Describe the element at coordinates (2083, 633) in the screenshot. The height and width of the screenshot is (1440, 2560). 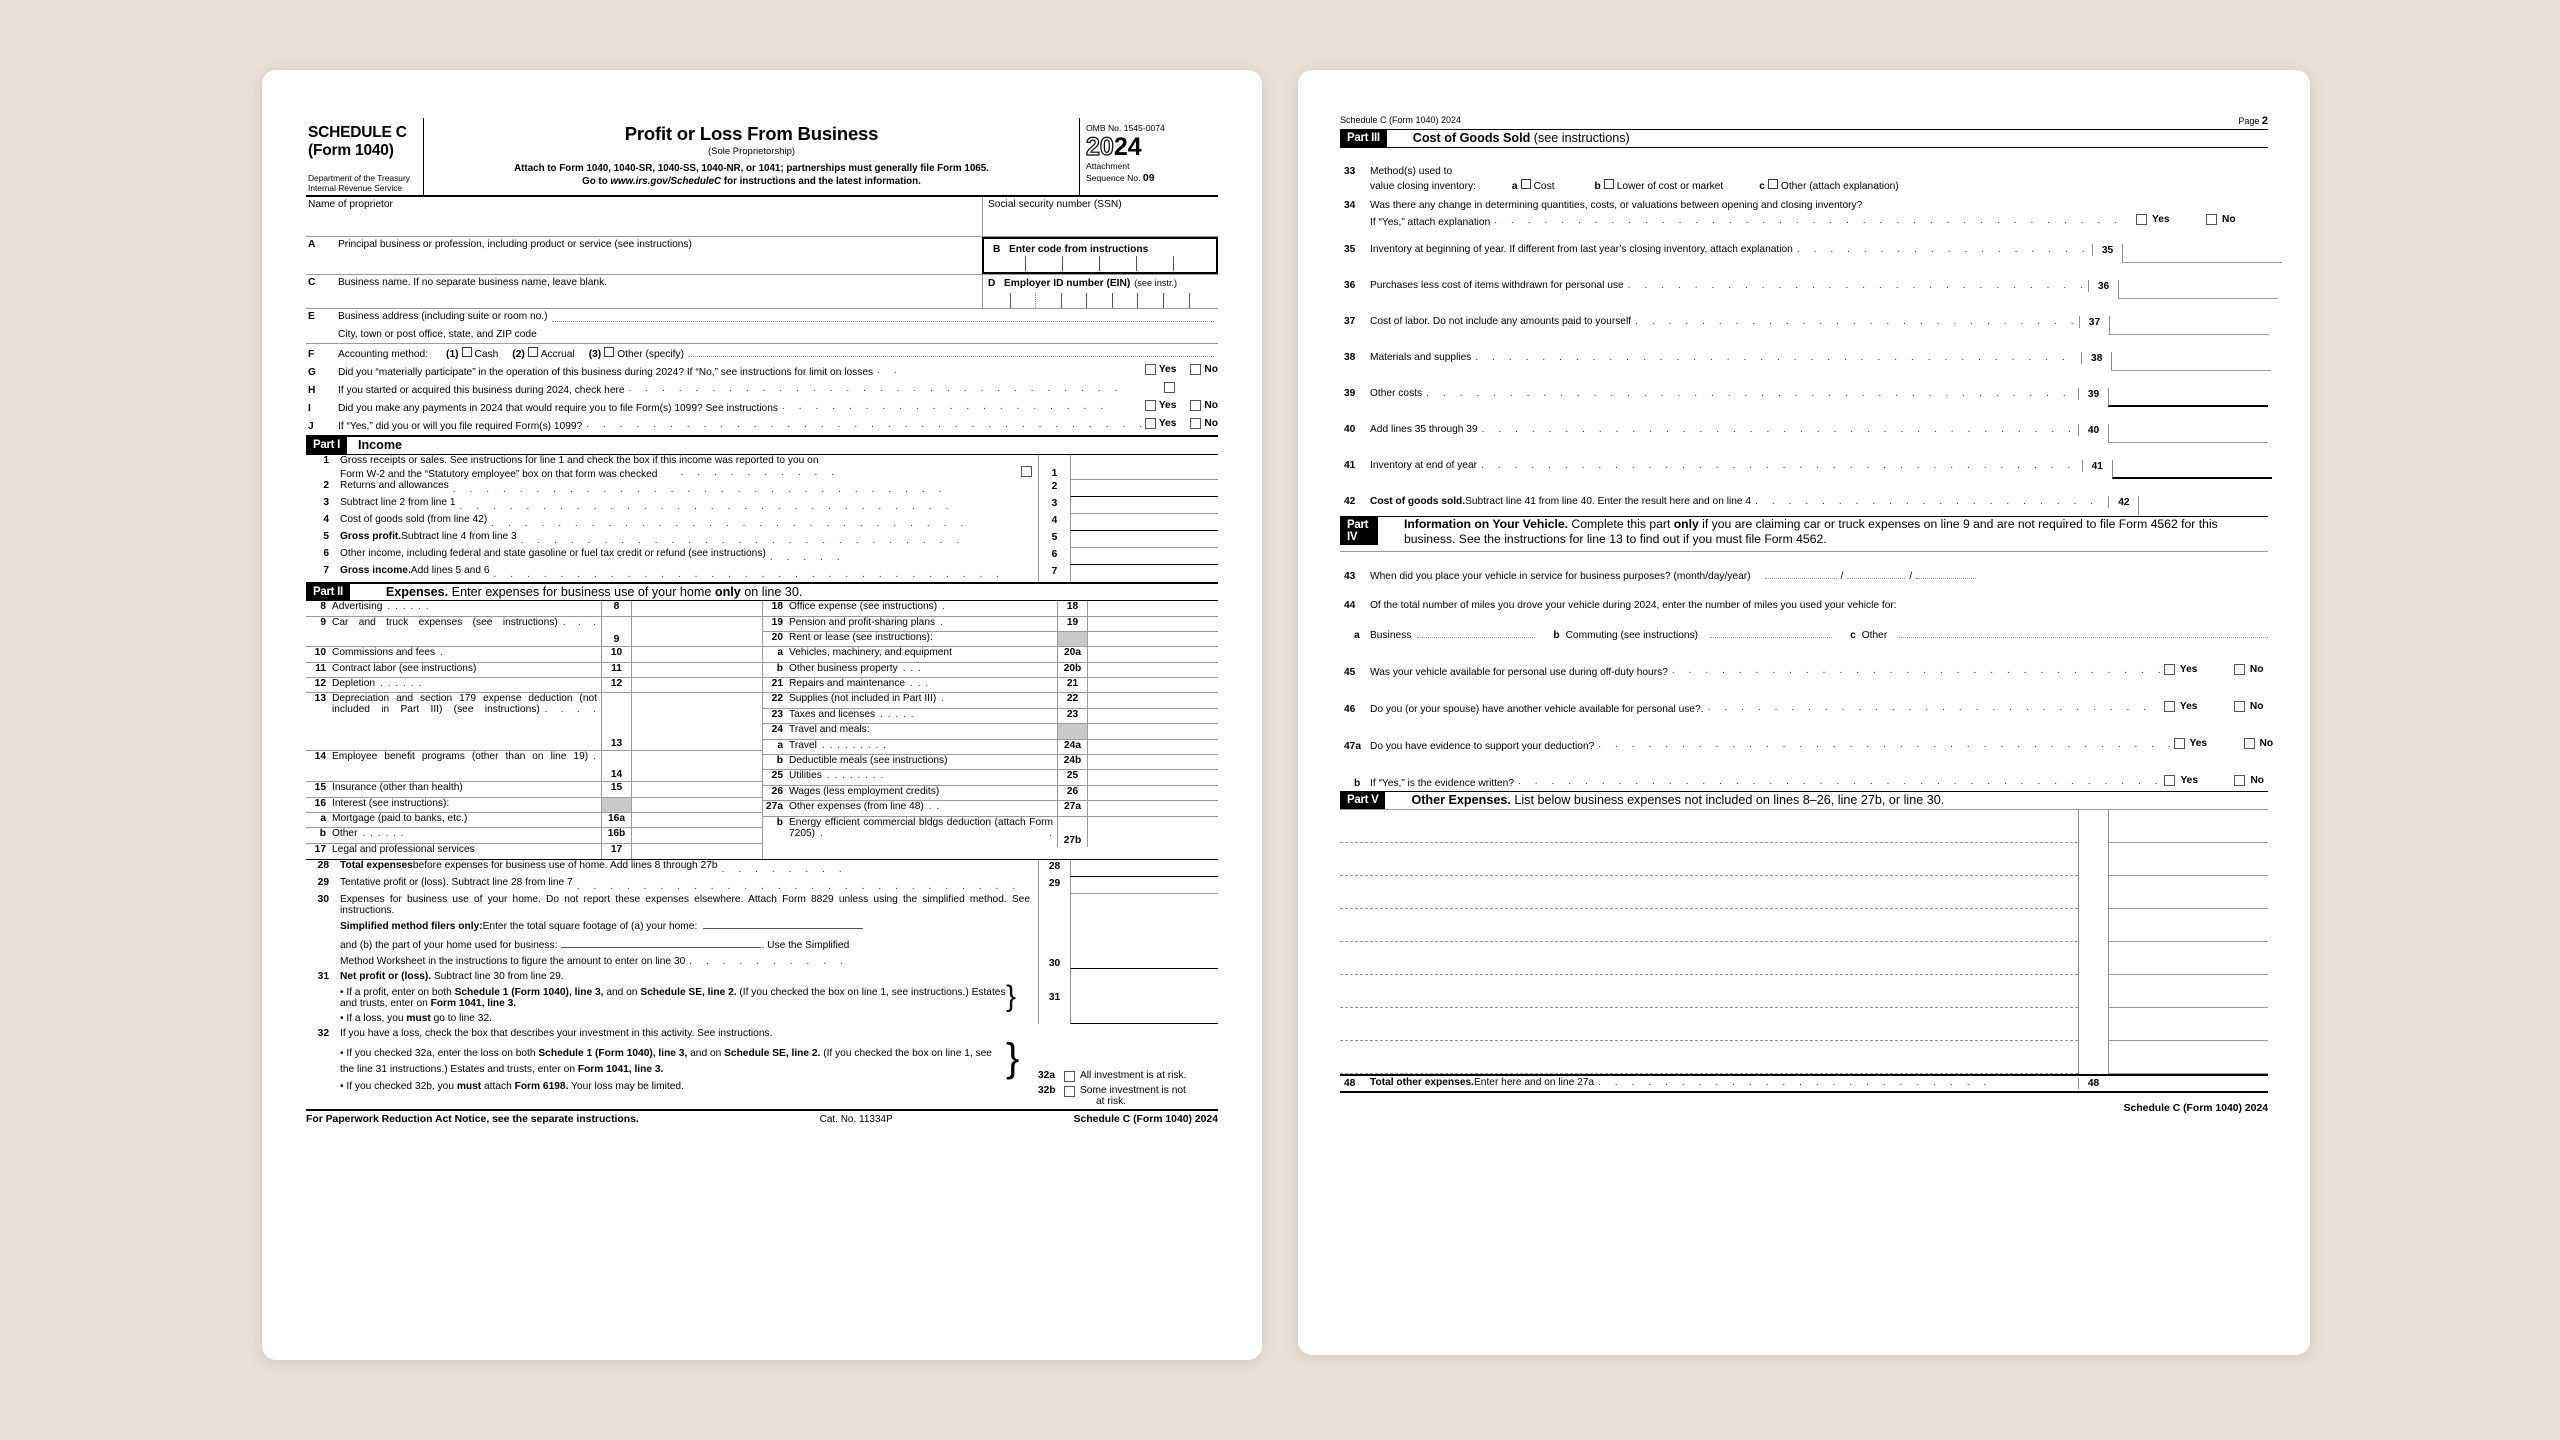
I see `other-miles-input` at that location.